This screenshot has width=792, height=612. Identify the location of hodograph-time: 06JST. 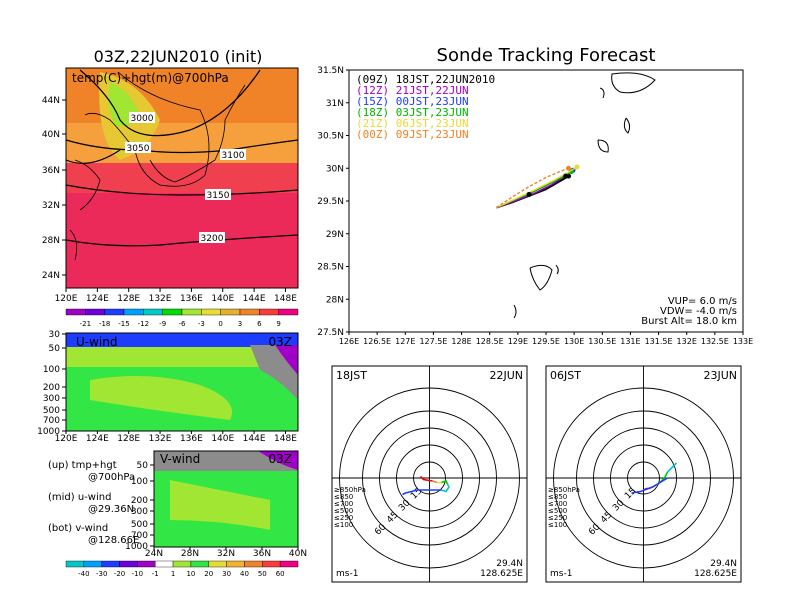
(565, 375).